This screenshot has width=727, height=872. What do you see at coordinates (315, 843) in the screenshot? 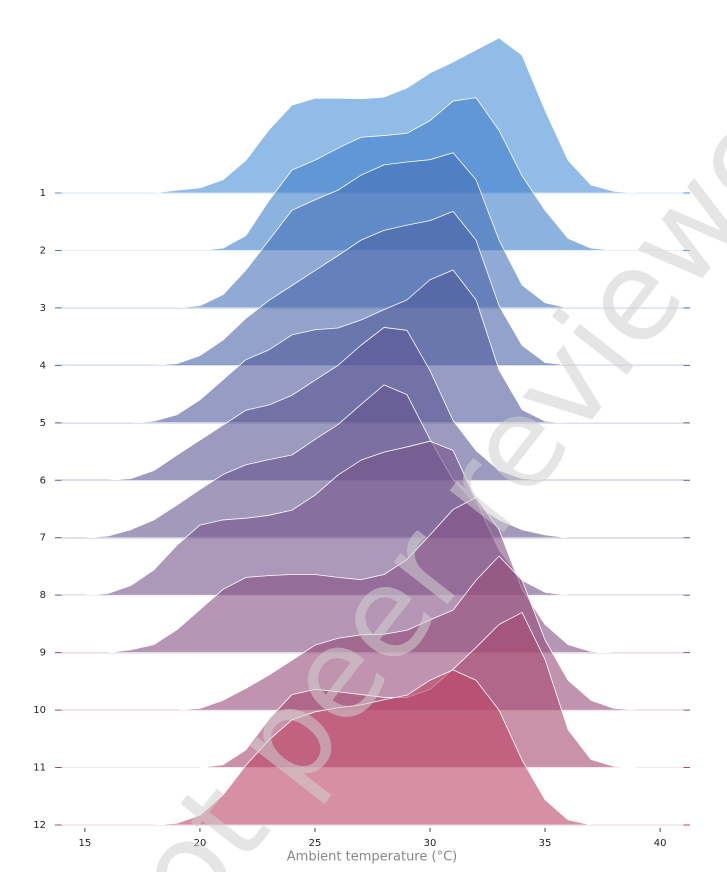
I see `x-tick-label: 25` at bounding box center [315, 843].